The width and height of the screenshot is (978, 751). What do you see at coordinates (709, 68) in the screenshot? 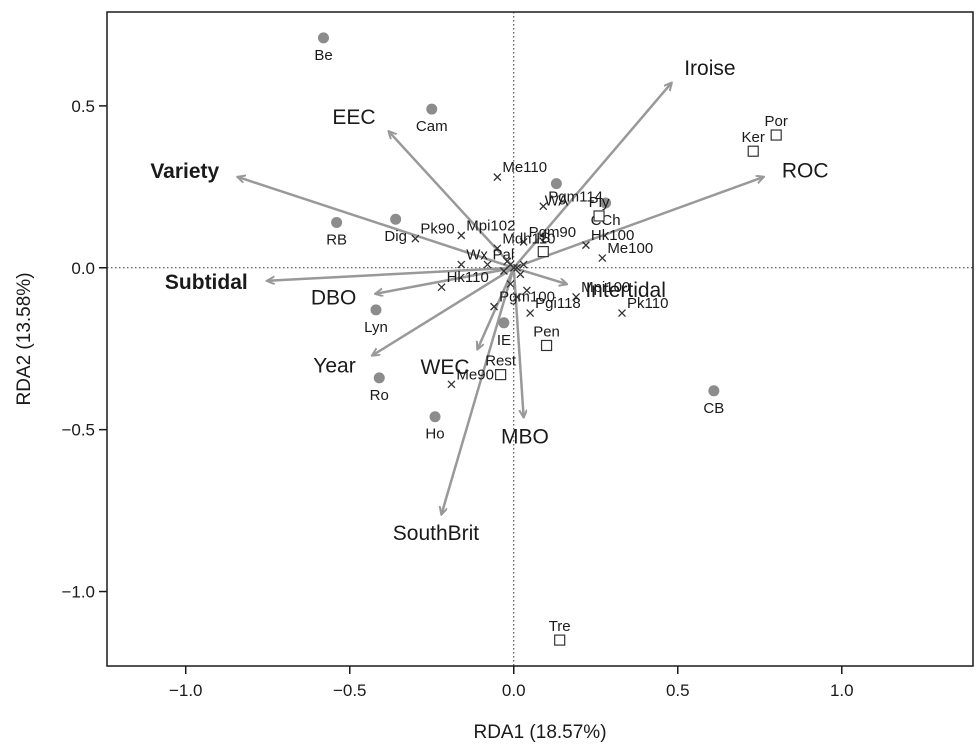
I see `vector-label: Iroise` at bounding box center [709, 68].